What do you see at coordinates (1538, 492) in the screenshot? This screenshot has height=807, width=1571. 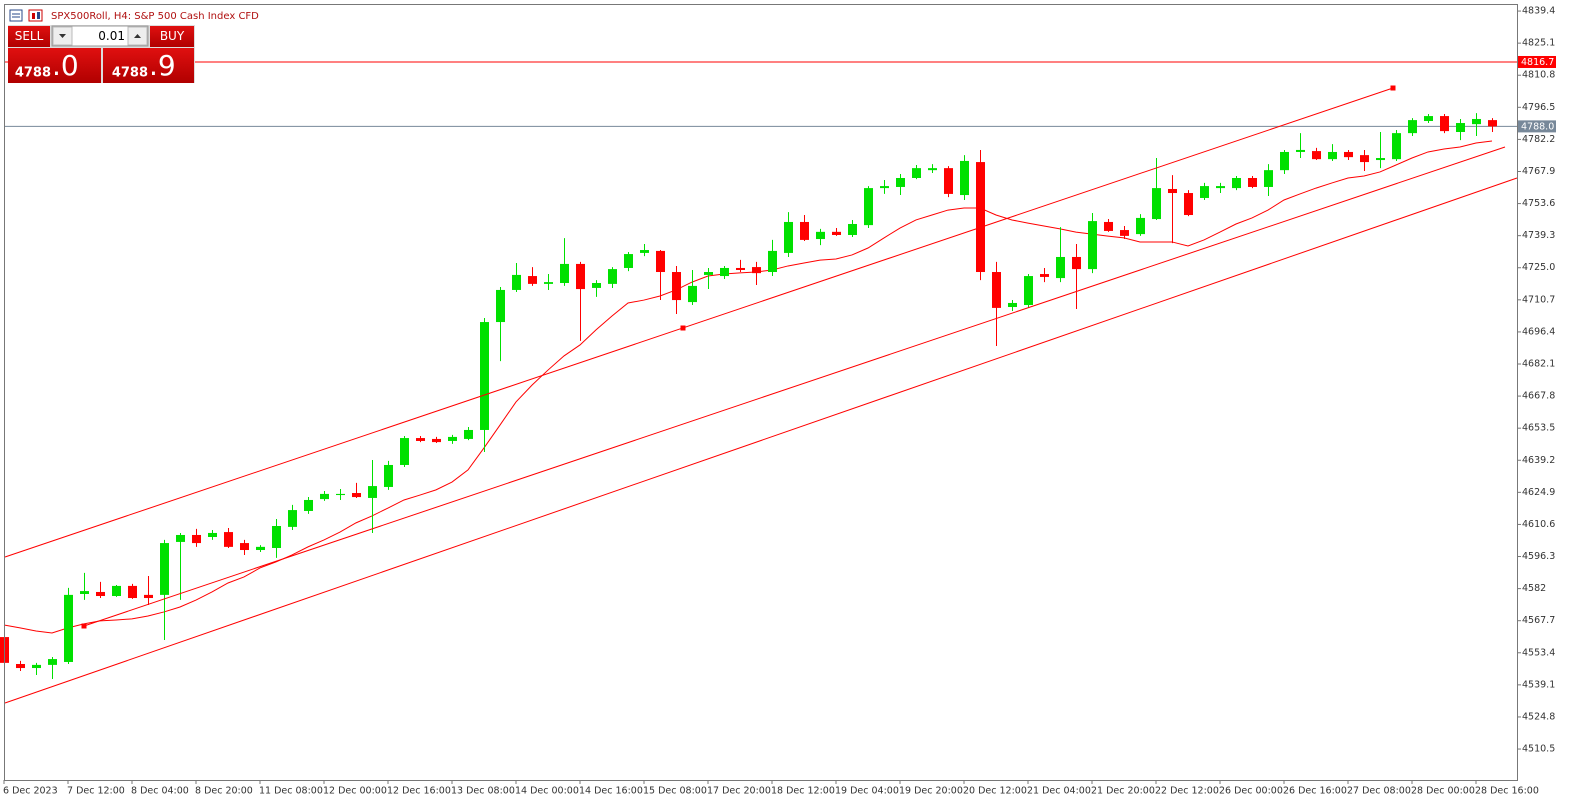 I see `y-tick-label: 4624.9` at bounding box center [1538, 492].